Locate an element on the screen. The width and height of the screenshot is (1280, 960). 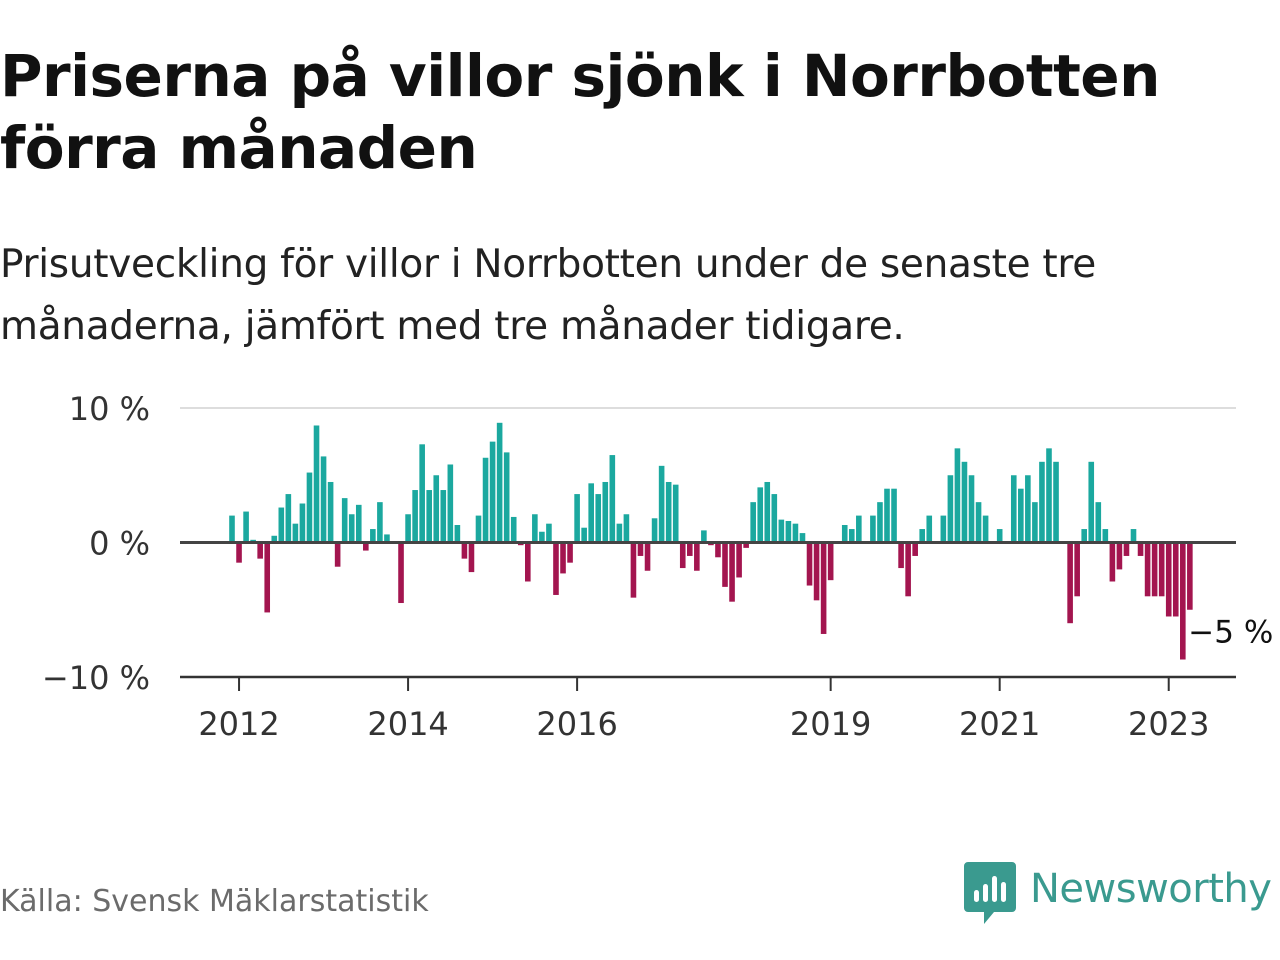
x-tick-label: 2023 is located at coordinates (1168, 724).